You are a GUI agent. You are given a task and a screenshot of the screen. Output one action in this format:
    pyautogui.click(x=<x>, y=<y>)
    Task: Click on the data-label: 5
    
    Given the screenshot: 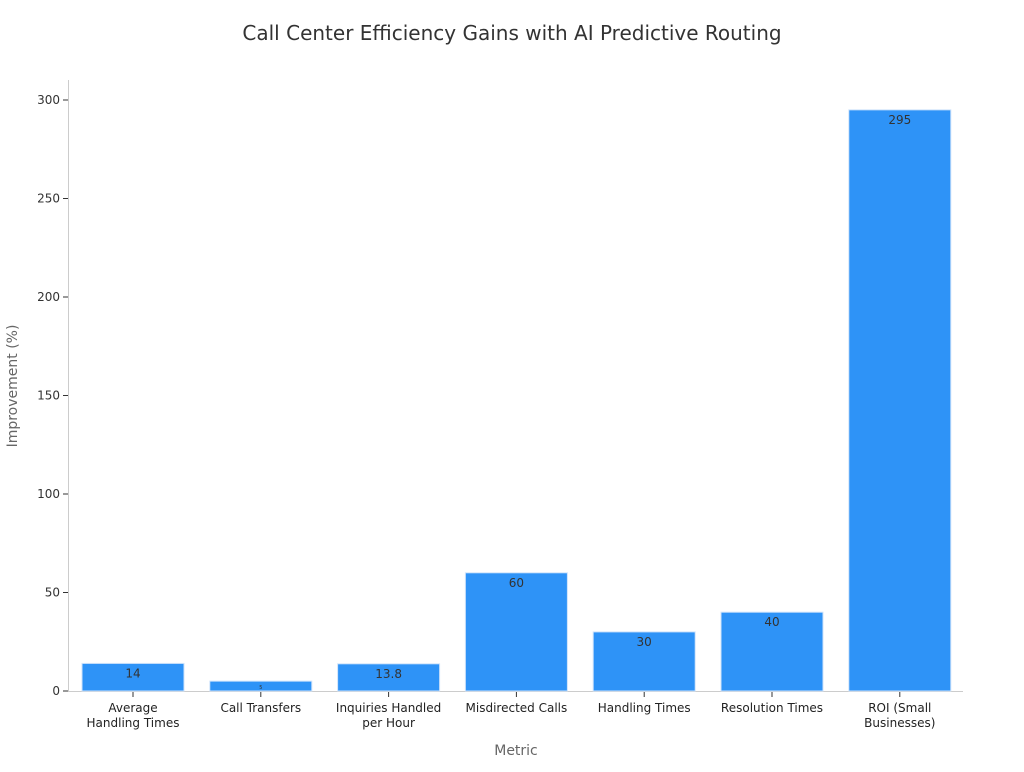 What is the action you would take?
    pyautogui.click(x=260, y=688)
    